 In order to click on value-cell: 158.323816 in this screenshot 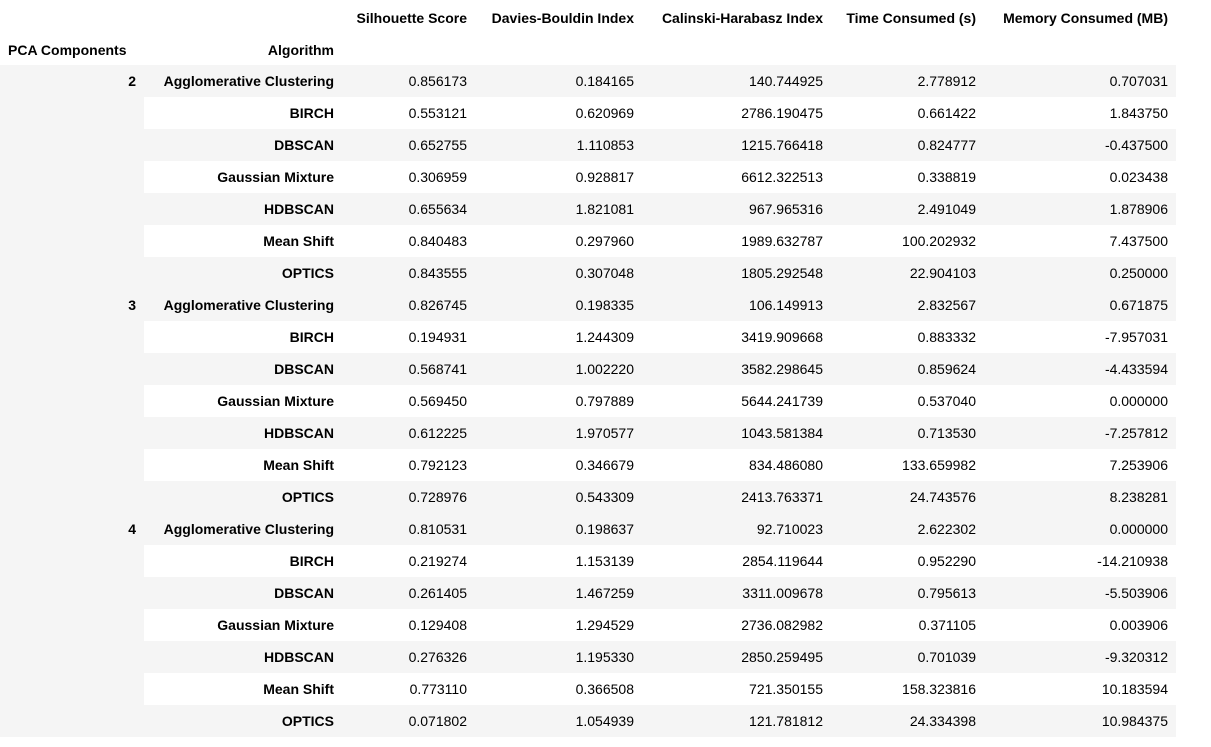, I will do `click(907, 689)`.